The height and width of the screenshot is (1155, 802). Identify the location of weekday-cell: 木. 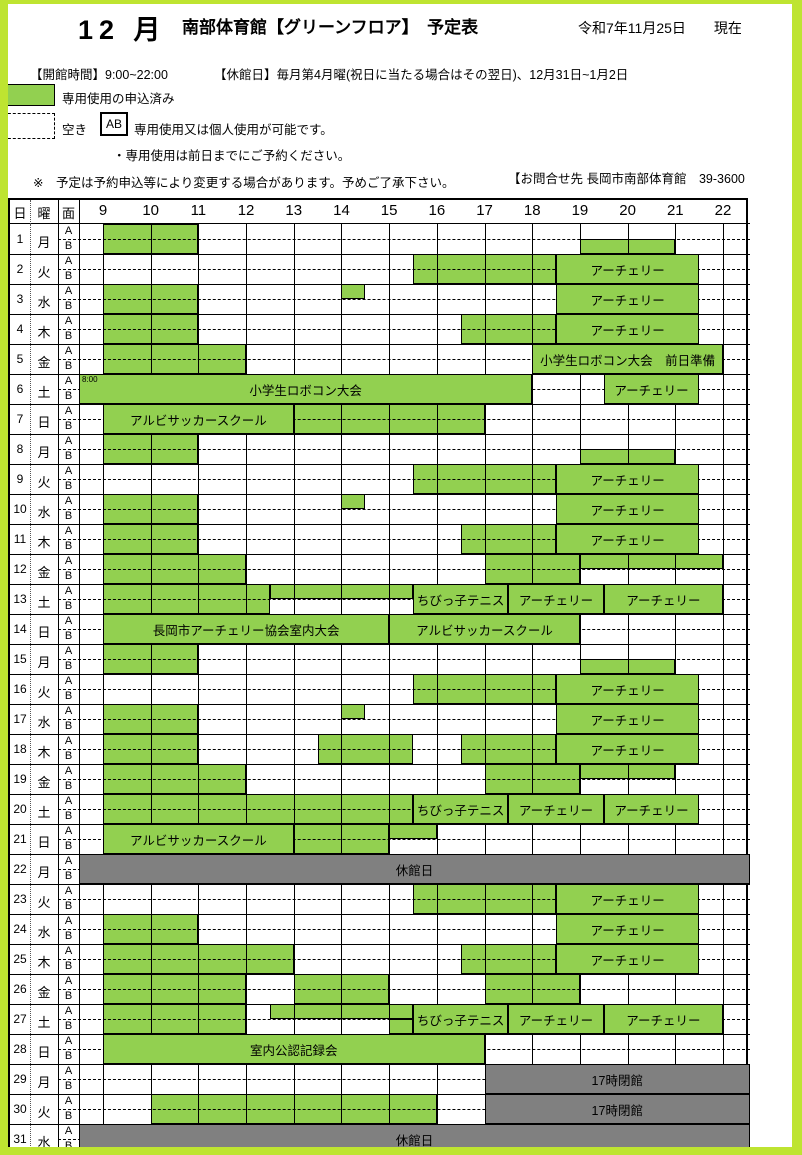
(44, 962).